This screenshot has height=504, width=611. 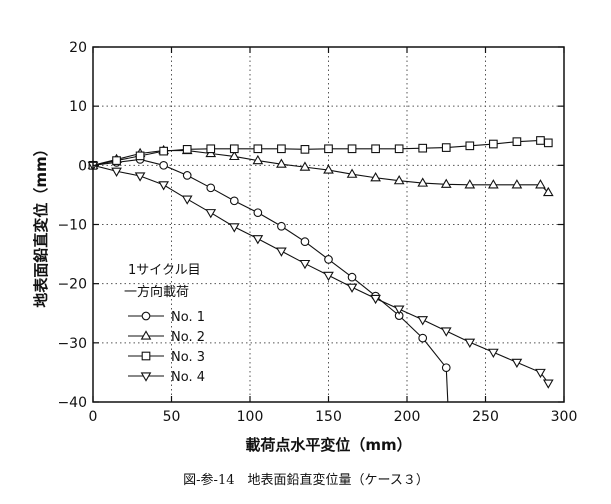 I want to click on legend-title-line-1: 1サイクル目, so click(x=164, y=270).